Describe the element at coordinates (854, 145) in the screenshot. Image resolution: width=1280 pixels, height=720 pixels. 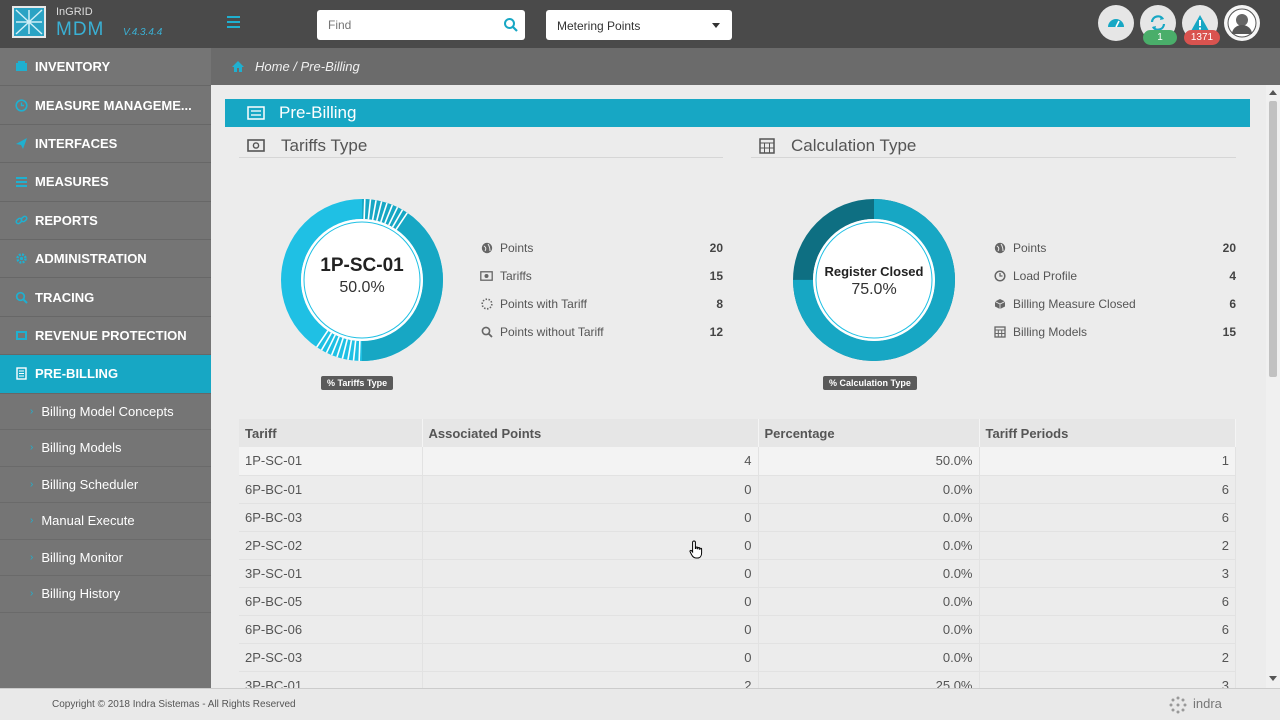
I see `calculation-title: Calculation Type` at that location.